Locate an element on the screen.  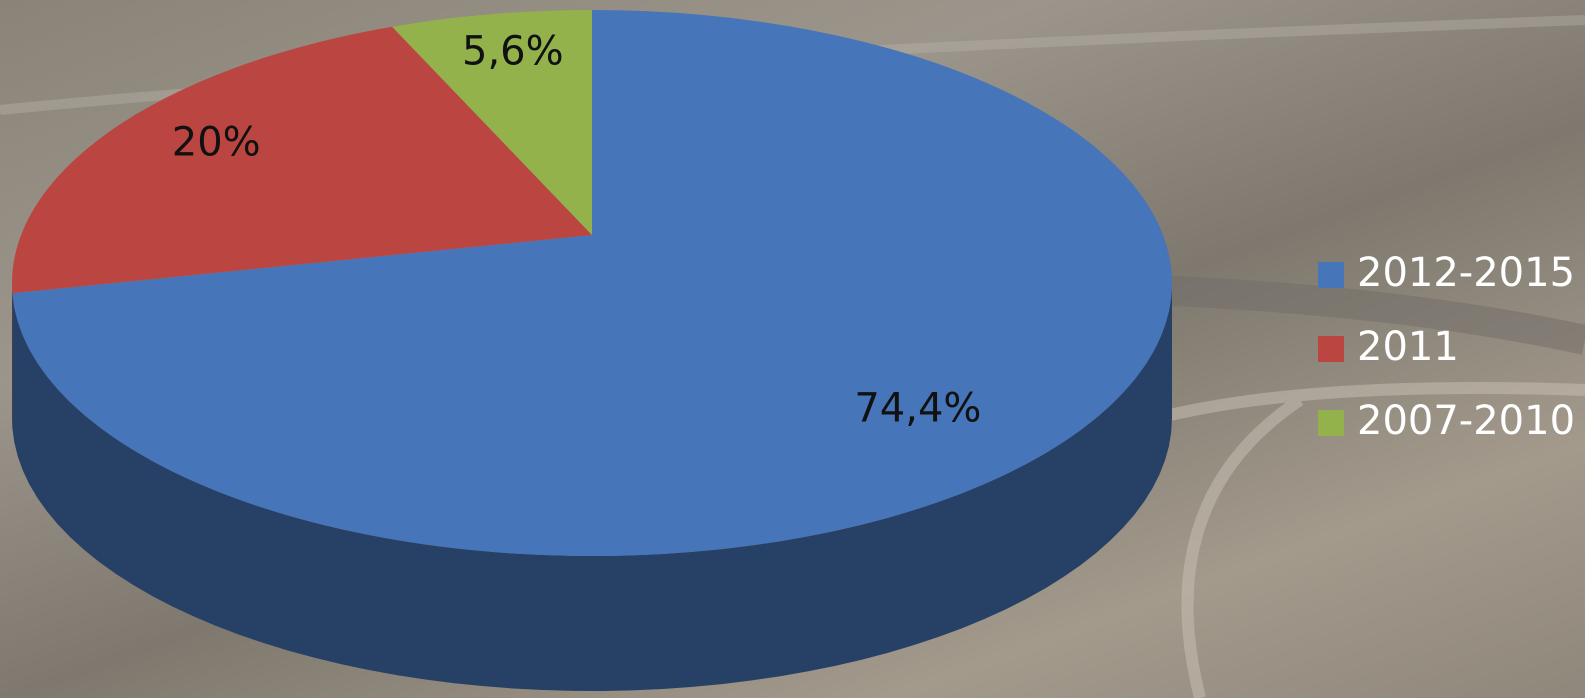
data-label: 5,6% is located at coordinates (513, 51).